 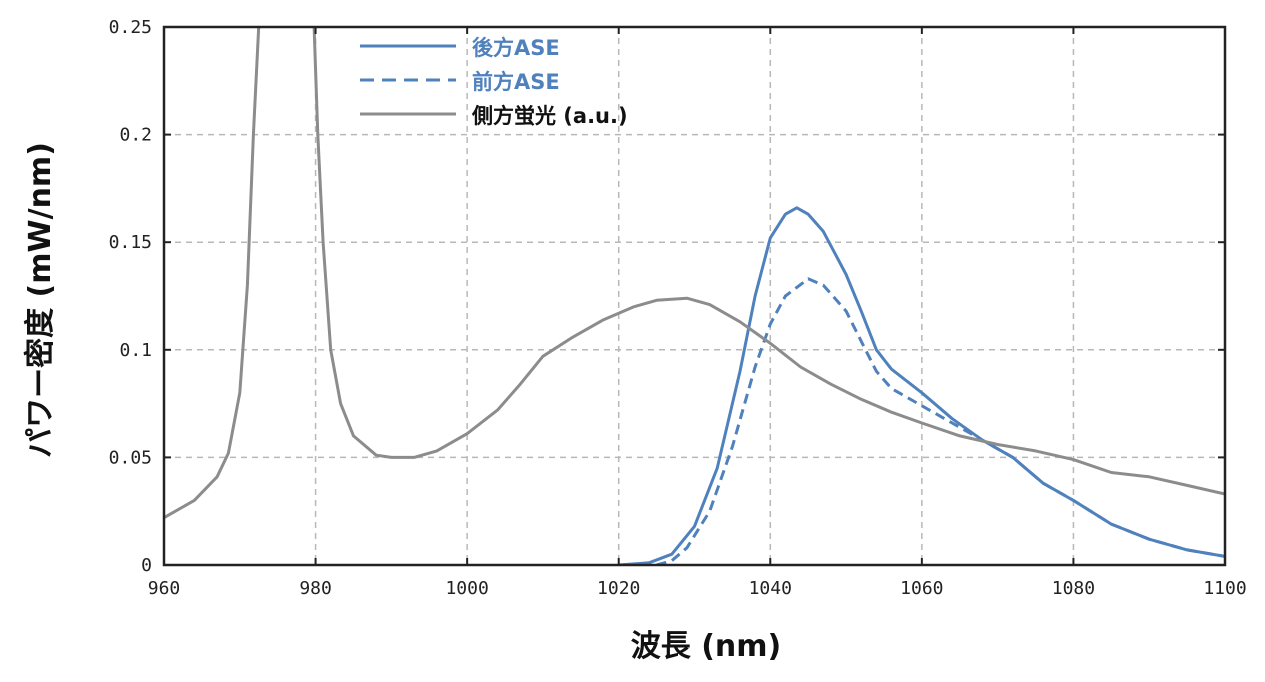 What do you see at coordinates (130, 242) in the screenshot?
I see `y-tick-label: 0.15` at bounding box center [130, 242].